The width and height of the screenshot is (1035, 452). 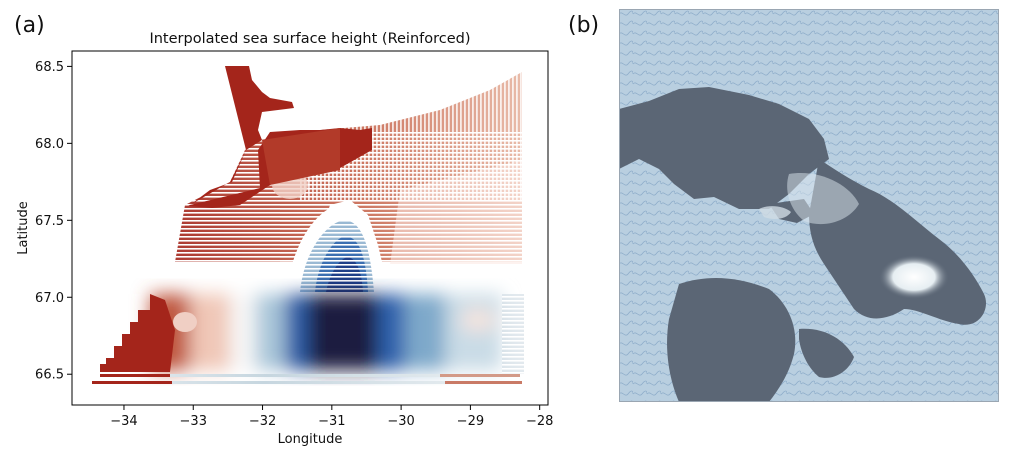 What do you see at coordinates (49, 67) in the screenshot?
I see `y-tick-label: 68.5` at bounding box center [49, 67].